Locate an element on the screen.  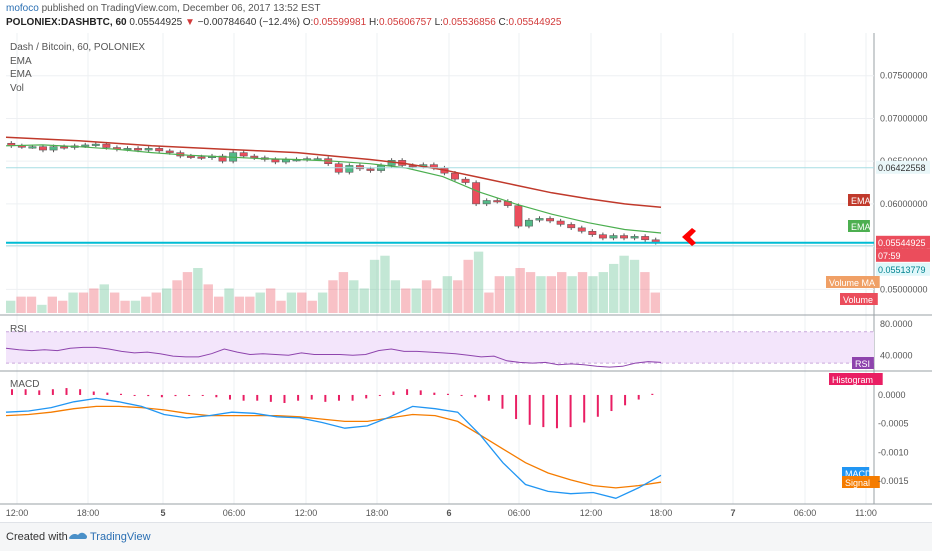
time-tick-label: 5 is located at coordinates (162, 513).